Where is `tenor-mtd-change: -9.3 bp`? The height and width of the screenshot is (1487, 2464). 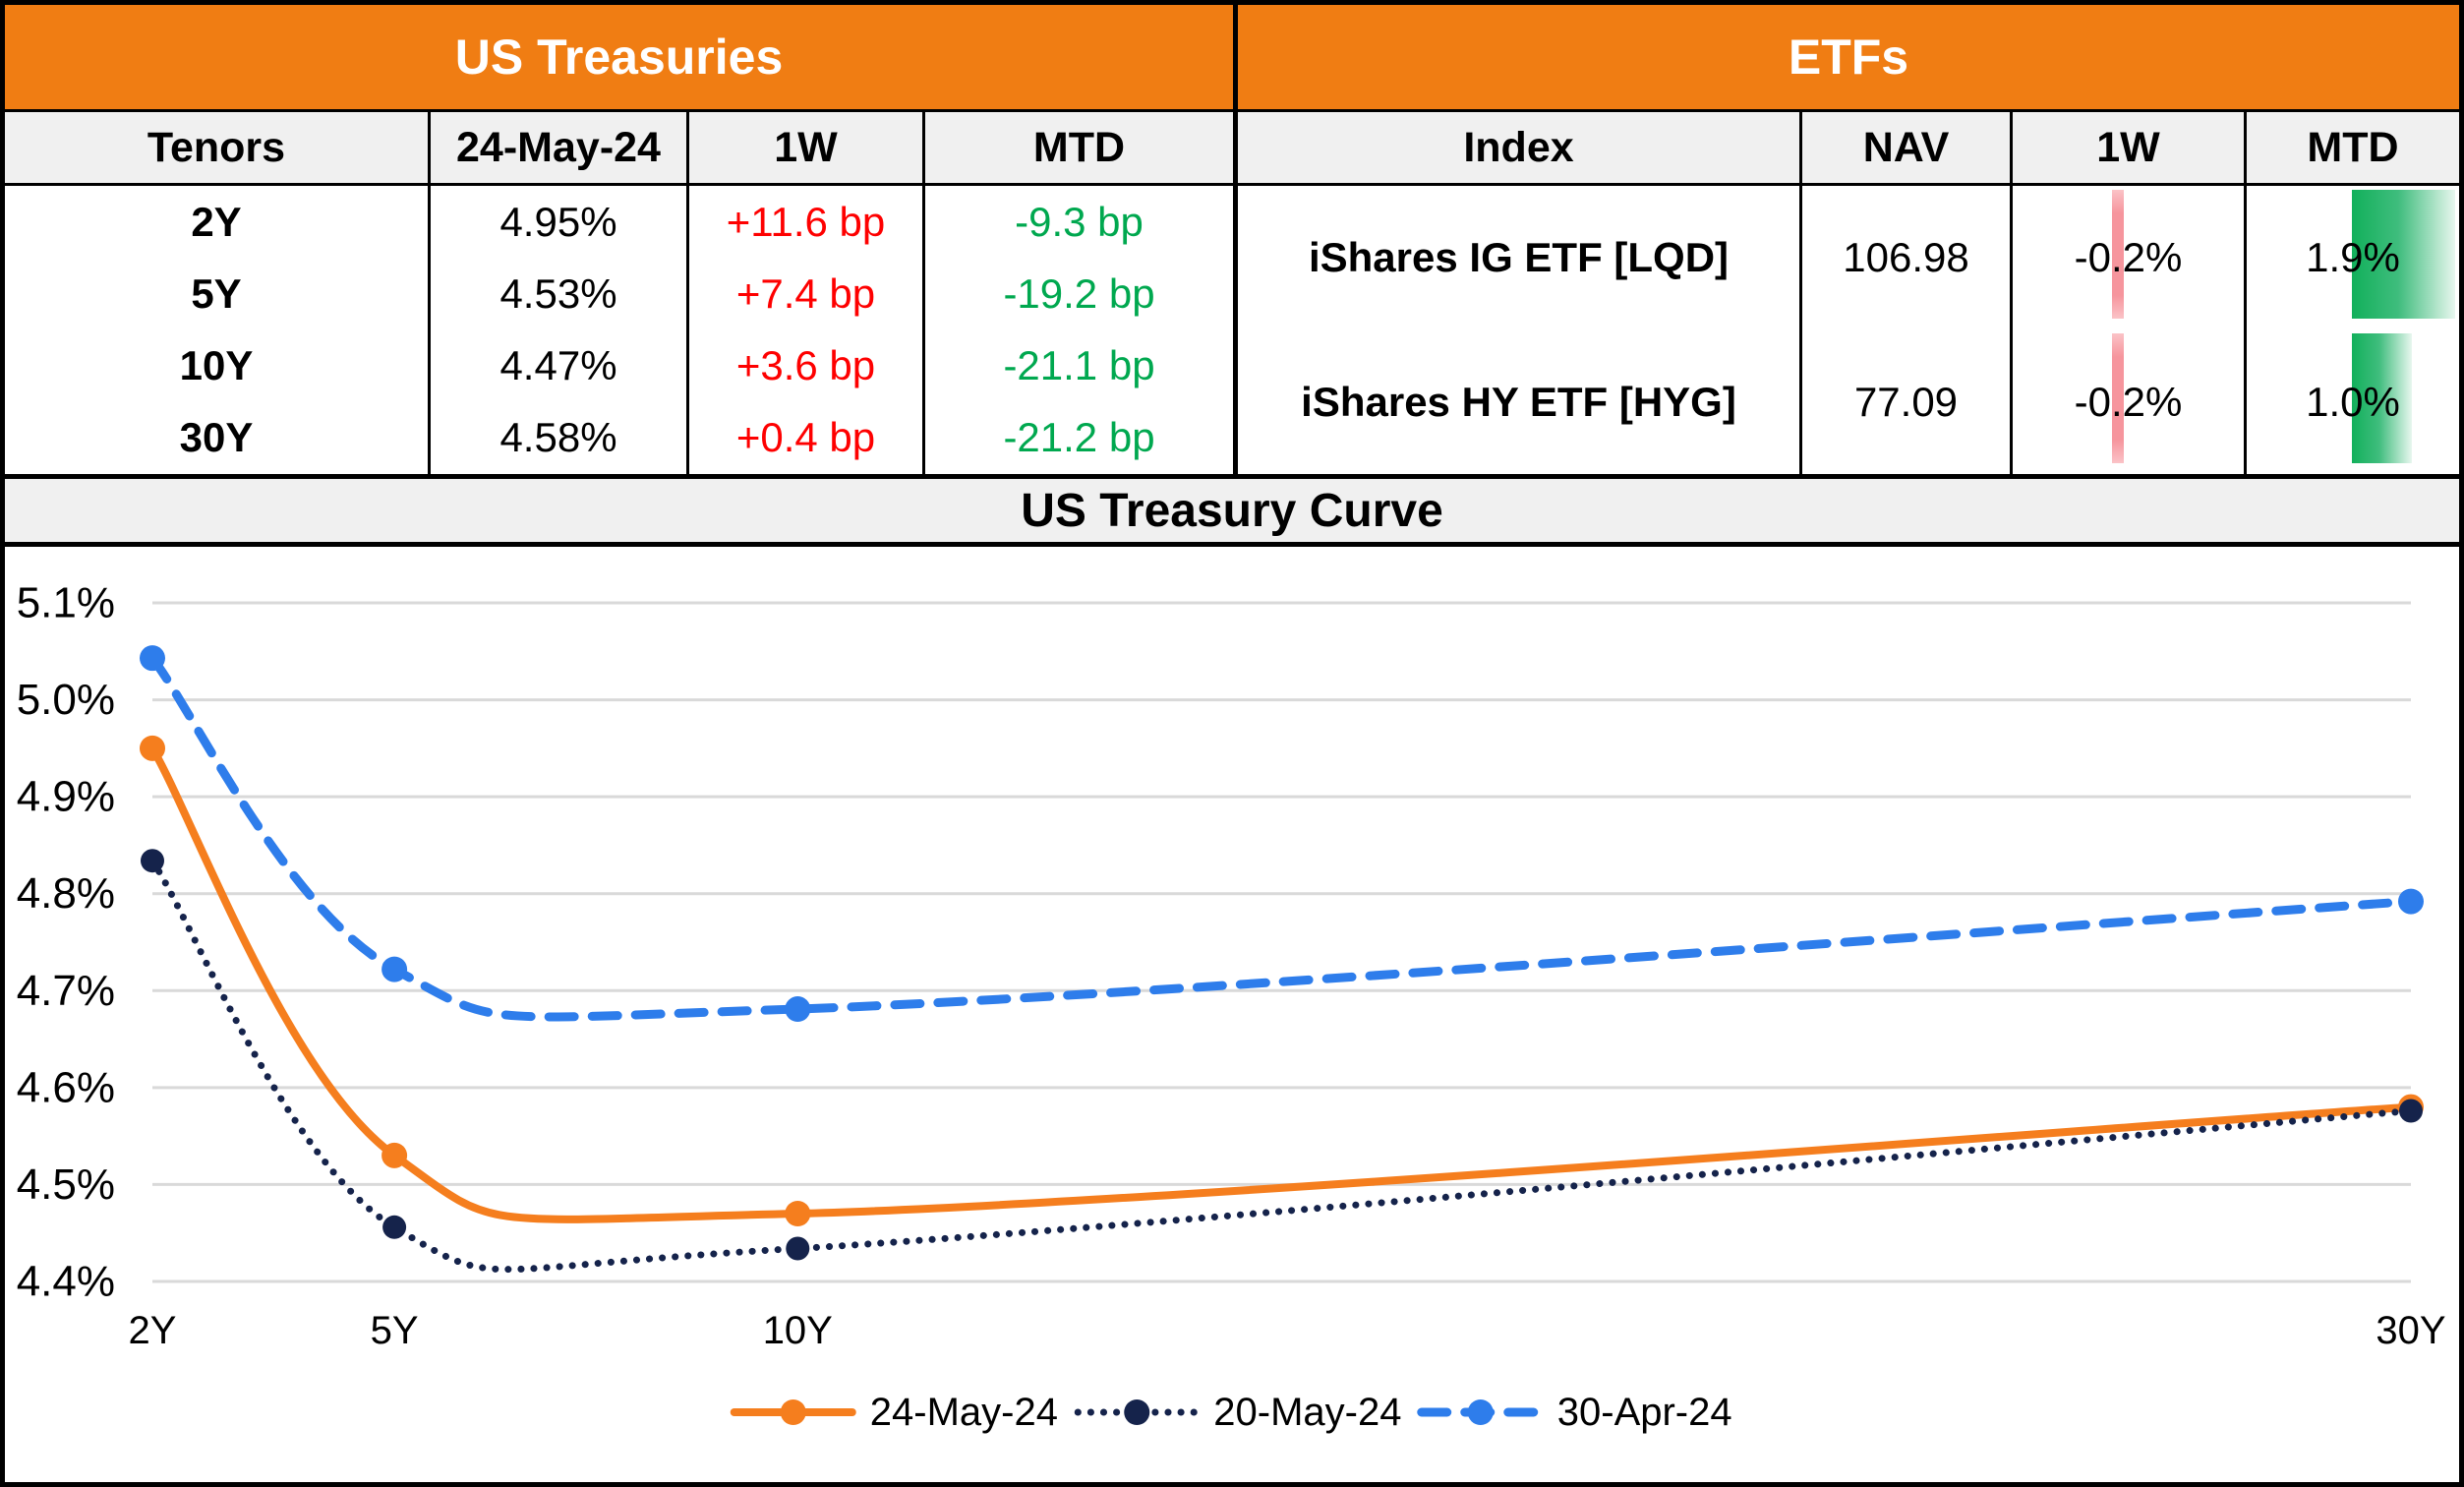
tenor-mtd-change: -9.3 bp is located at coordinates (1079, 222).